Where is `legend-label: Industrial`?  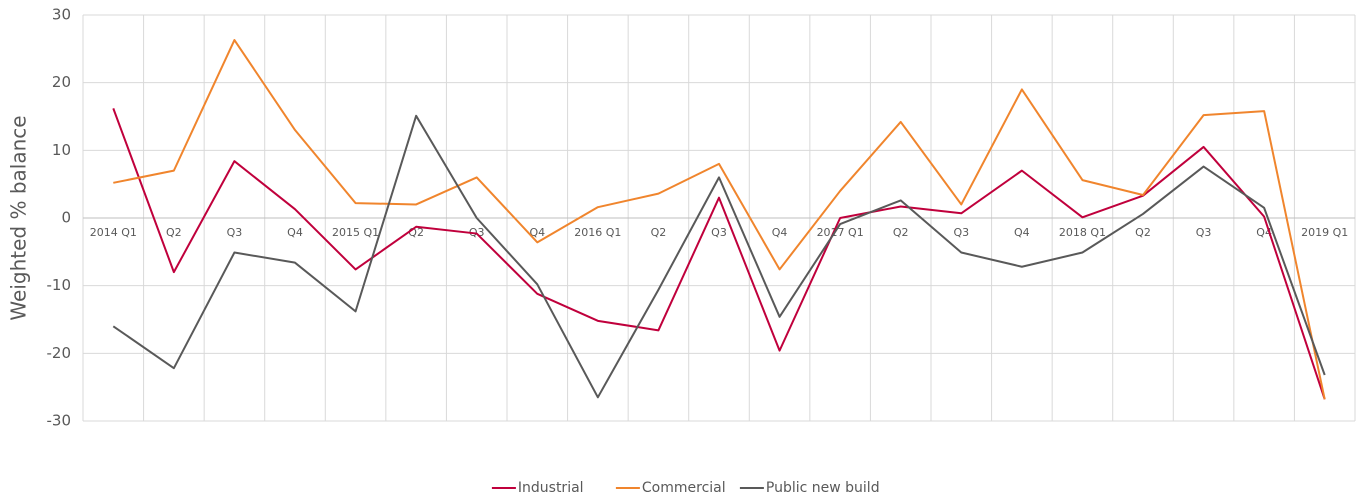
legend-label: Industrial is located at coordinates (551, 488).